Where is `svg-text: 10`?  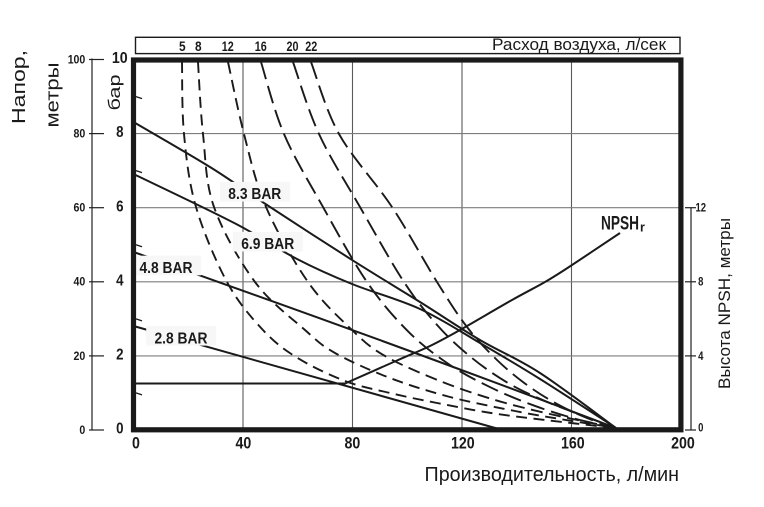 svg-text: 10 is located at coordinates (120, 58).